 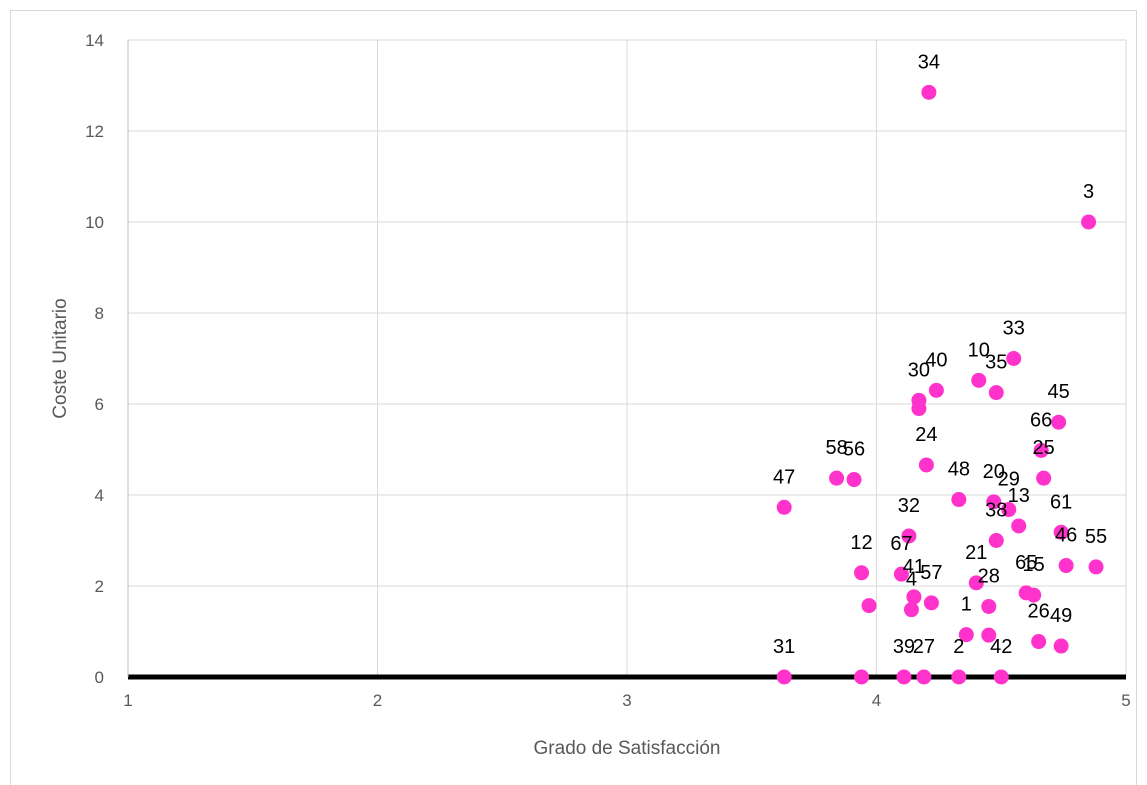 What do you see at coordinates (966, 605) in the screenshot?
I see `point-label: 1` at bounding box center [966, 605].